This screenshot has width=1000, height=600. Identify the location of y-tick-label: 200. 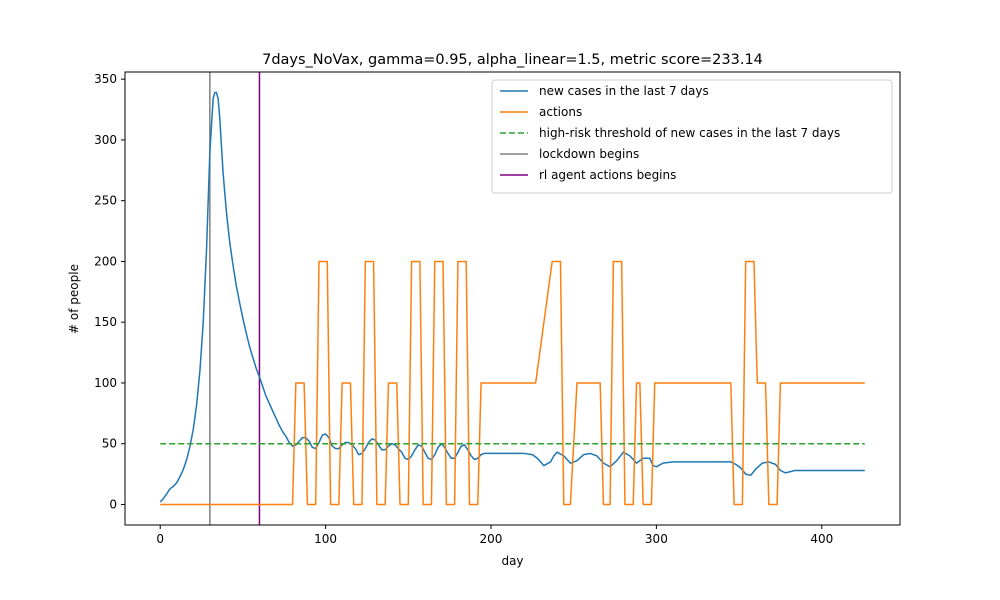
(105, 261).